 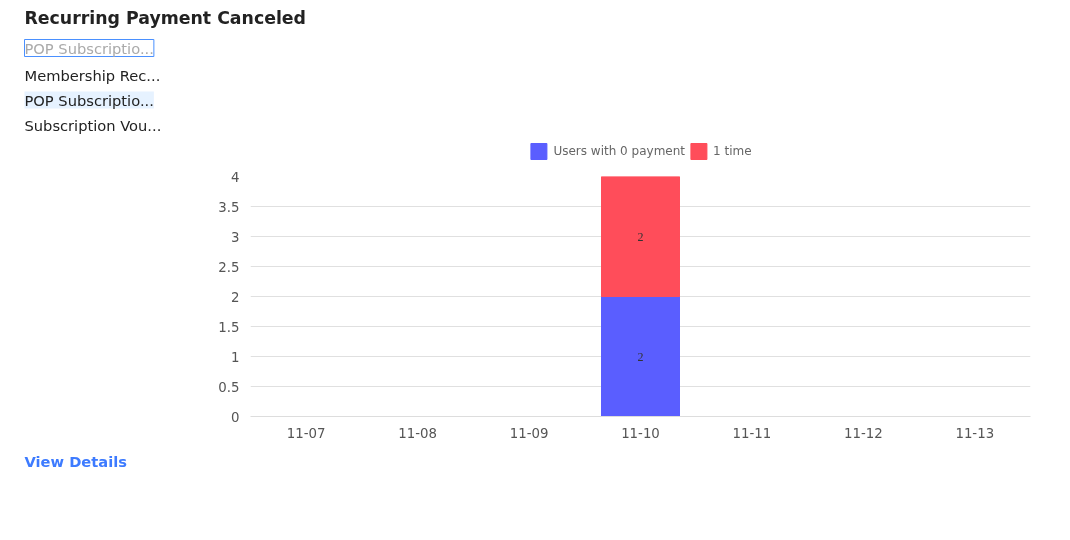 I want to click on y-tick-label: 3.5, so click(x=229, y=207).